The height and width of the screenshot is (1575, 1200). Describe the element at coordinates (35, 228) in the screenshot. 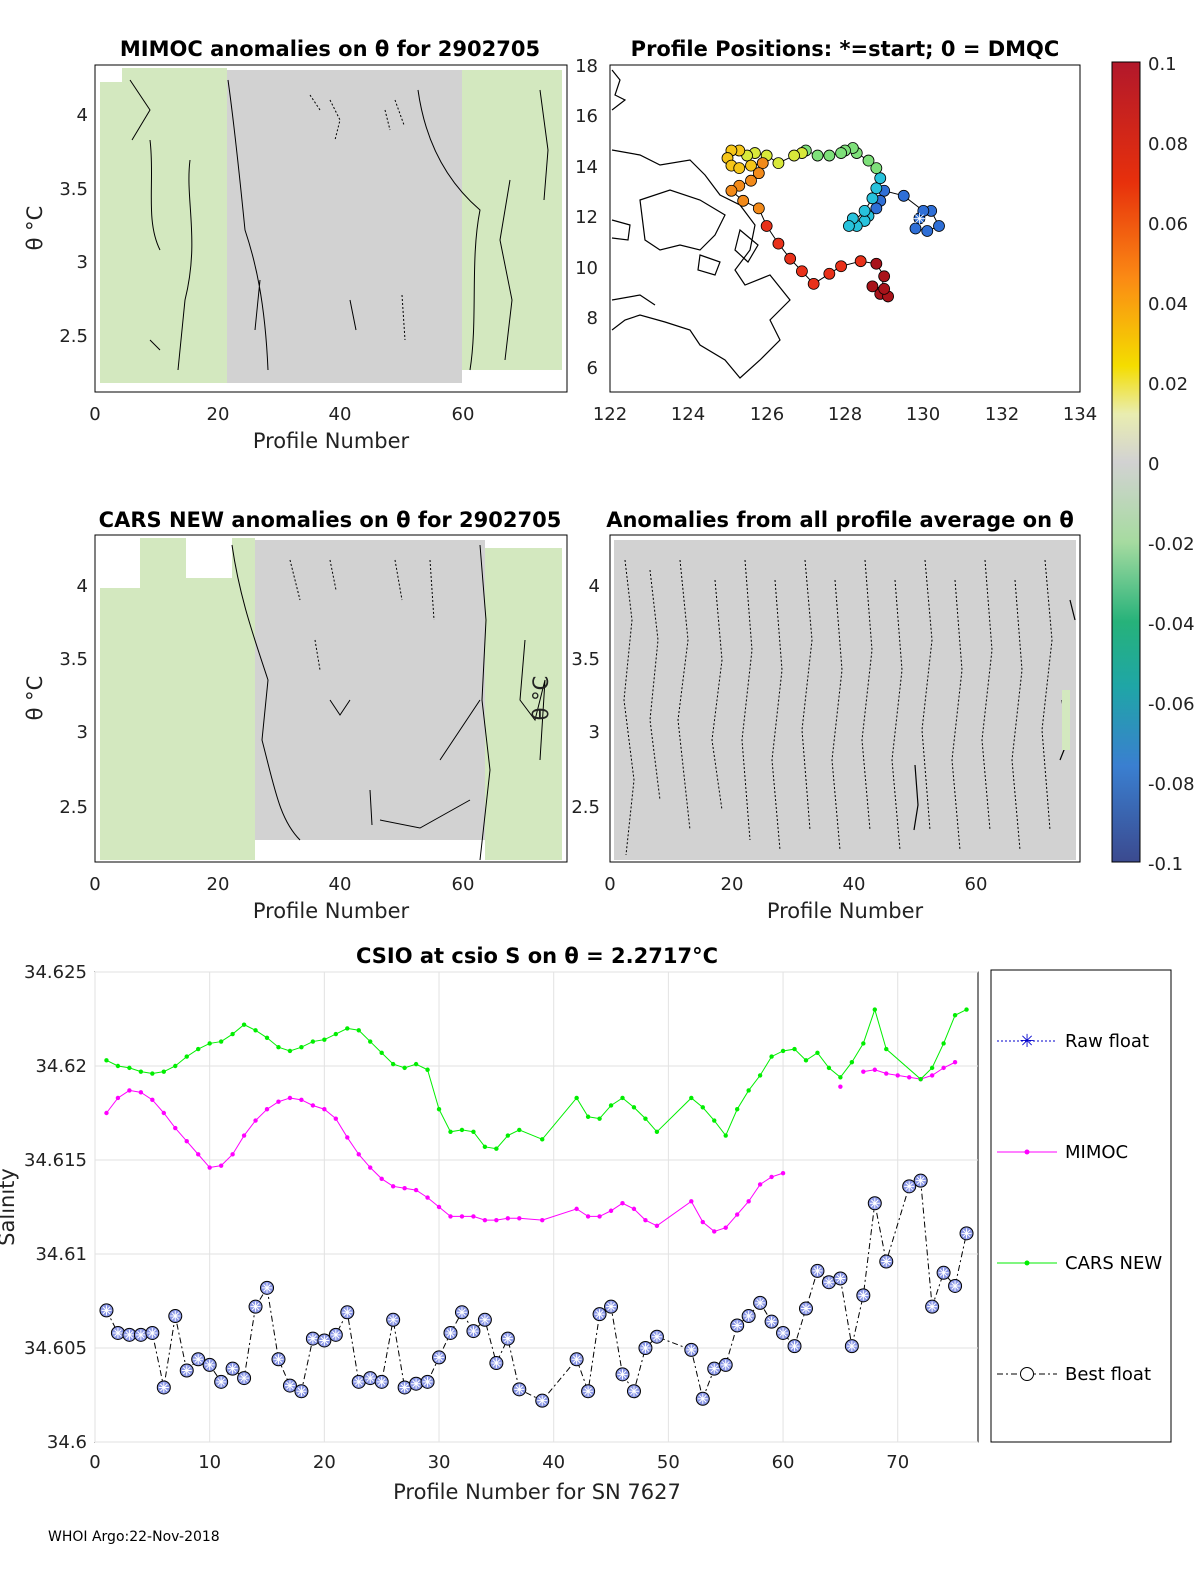

I see `mimoc-ylabel: θ °C` at that location.